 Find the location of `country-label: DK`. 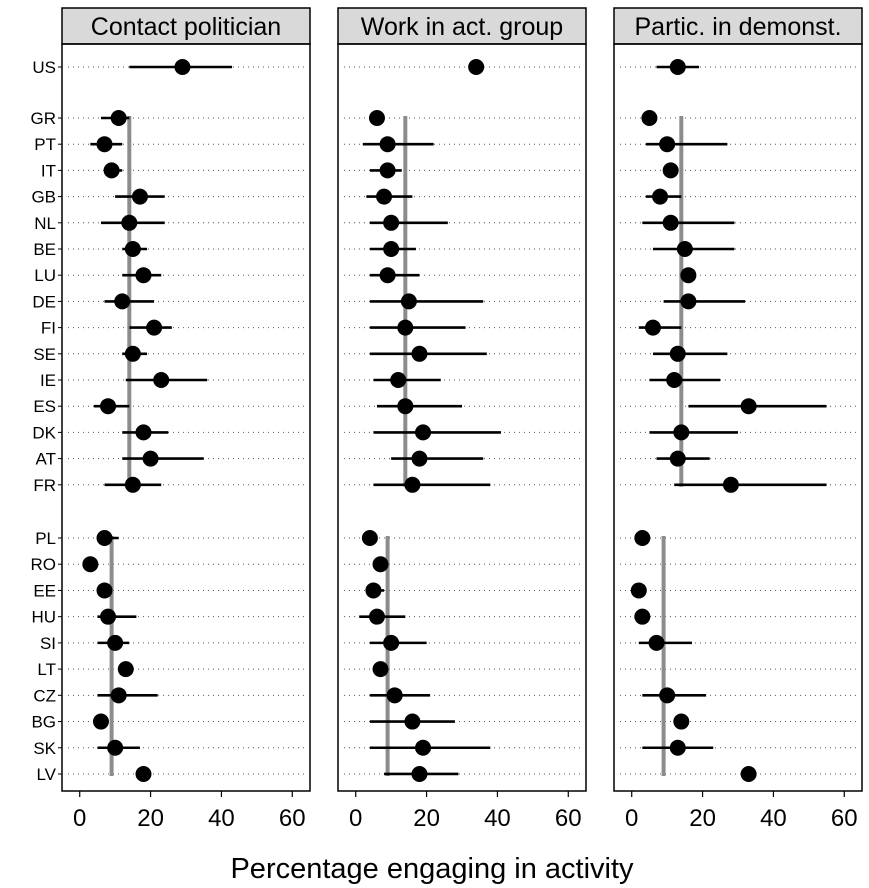

country-label: DK is located at coordinates (44, 432).